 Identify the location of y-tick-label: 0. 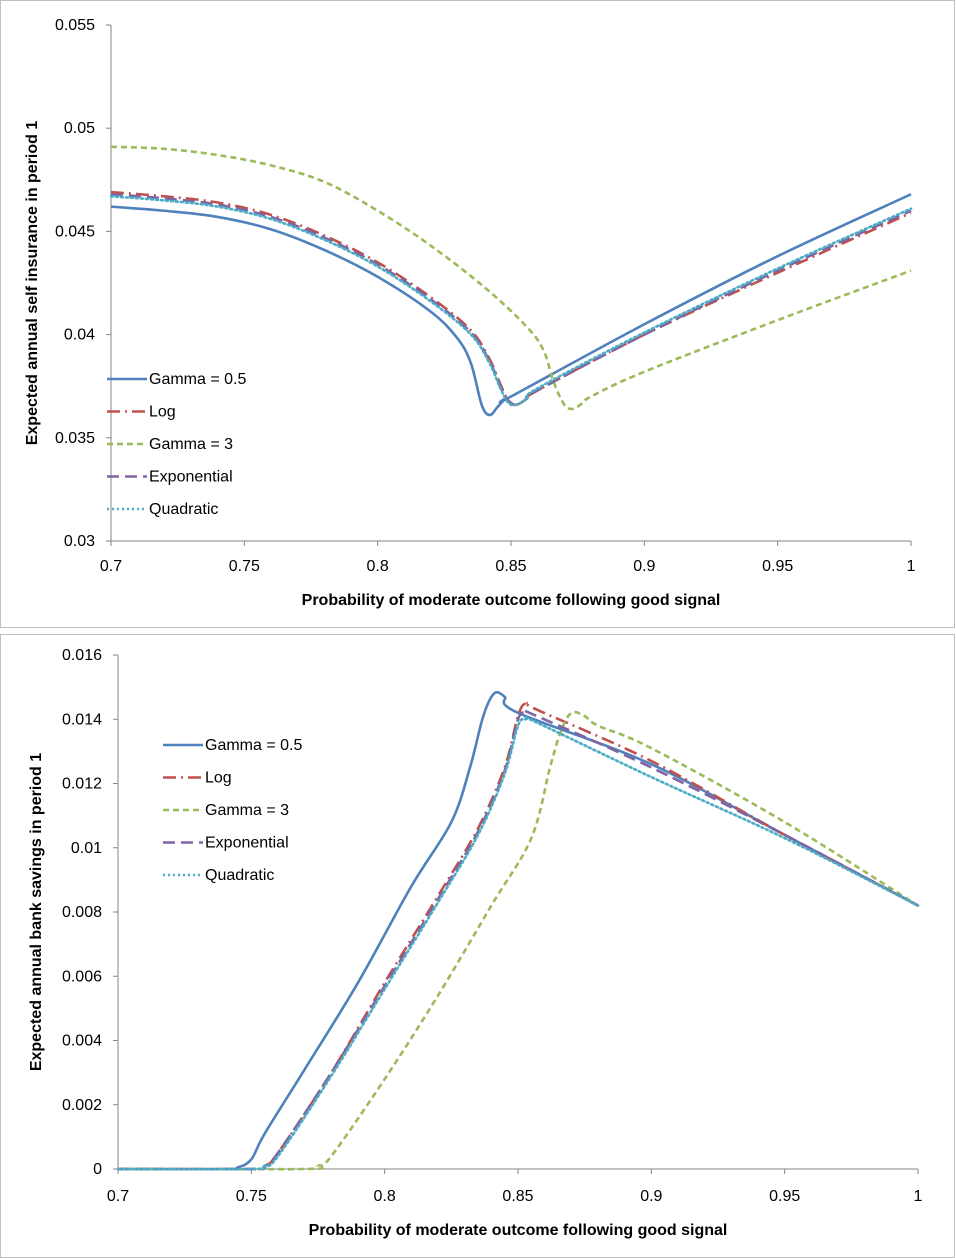
(97, 1169).